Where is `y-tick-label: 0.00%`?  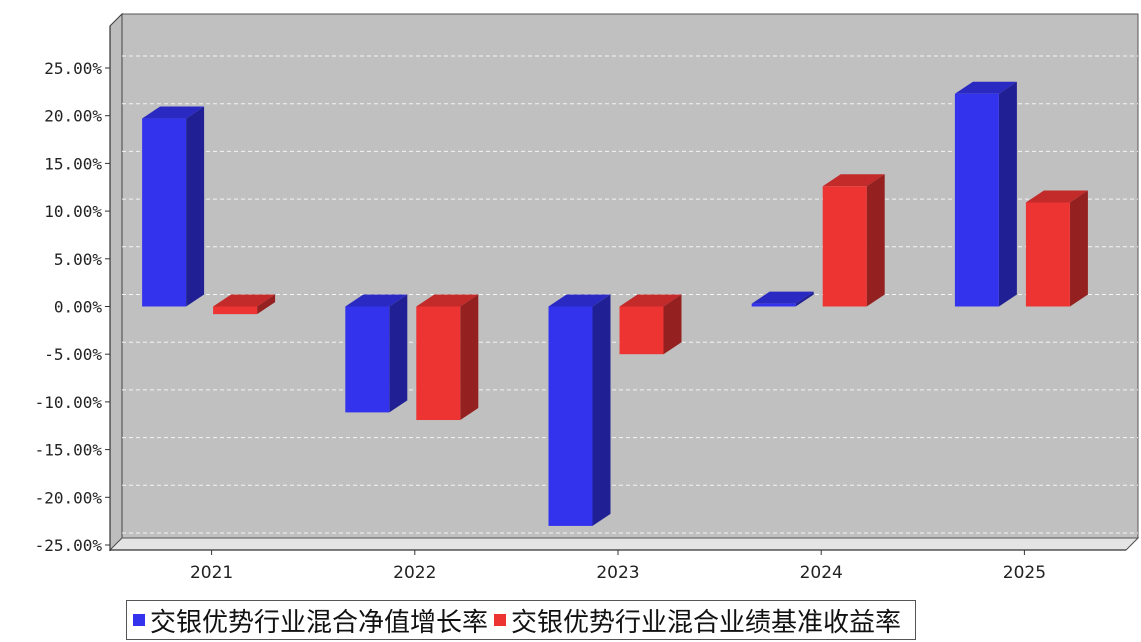
y-tick-label: 0.00% is located at coordinates (78, 307).